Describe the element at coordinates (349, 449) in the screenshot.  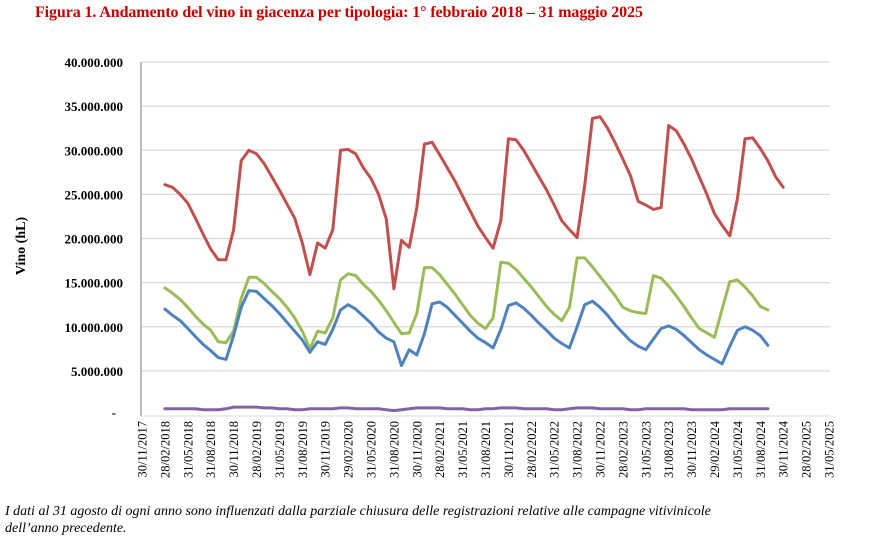
I see `x-tick-label: 29/02/2020` at that location.